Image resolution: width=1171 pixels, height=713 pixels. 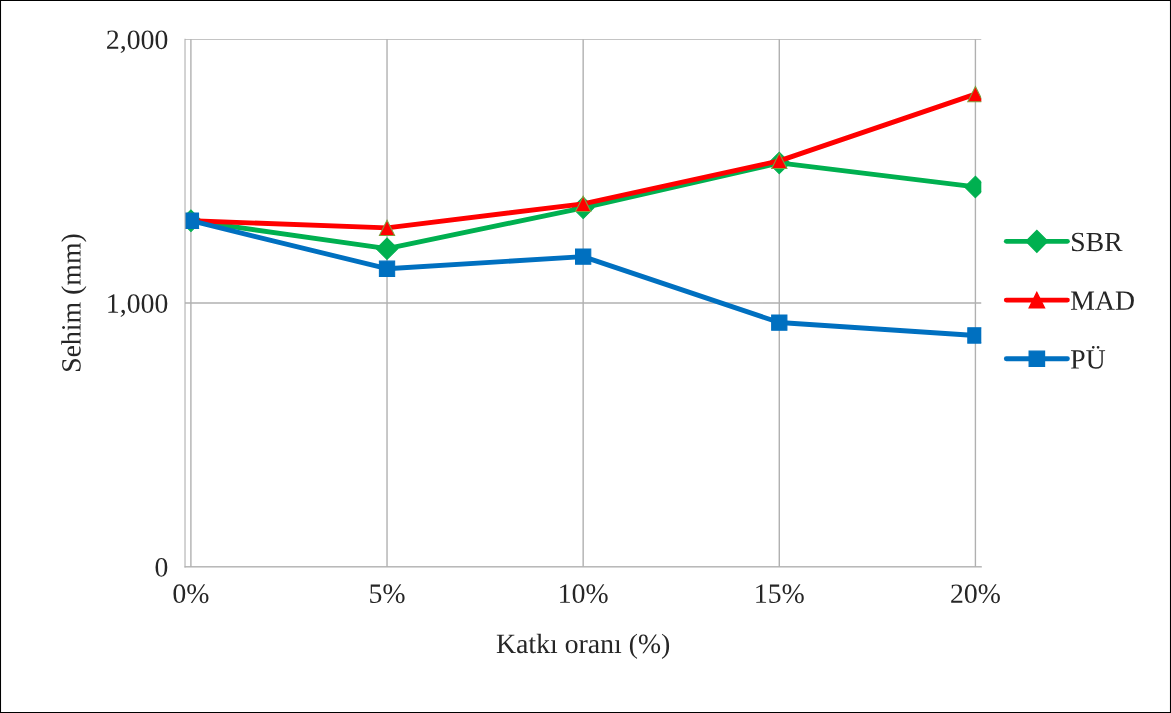 What do you see at coordinates (780, 594) in the screenshot?
I see `x-tick-label: 15%` at bounding box center [780, 594].